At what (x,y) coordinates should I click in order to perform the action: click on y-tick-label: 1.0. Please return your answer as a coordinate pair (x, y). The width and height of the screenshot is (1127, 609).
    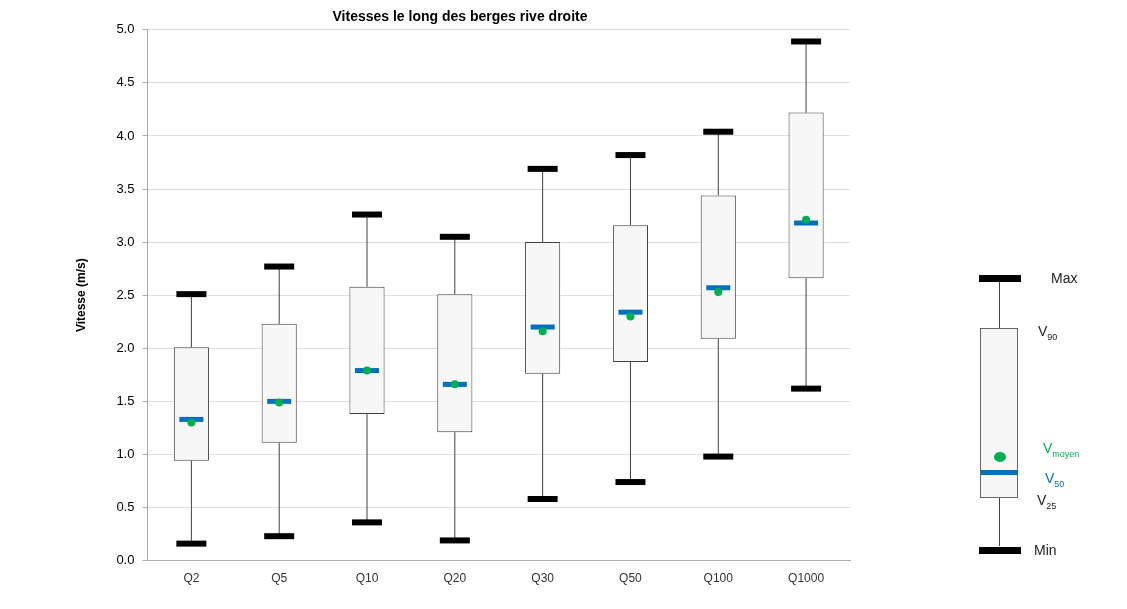
    Looking at the image, I should click on (125, 454).